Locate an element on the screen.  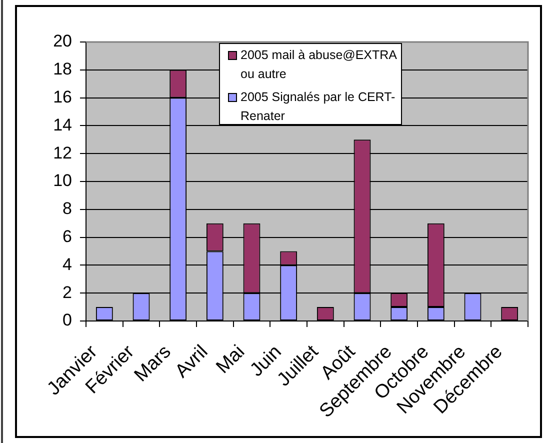
y-tick-label: 2 is located at coordinates (67, 292).